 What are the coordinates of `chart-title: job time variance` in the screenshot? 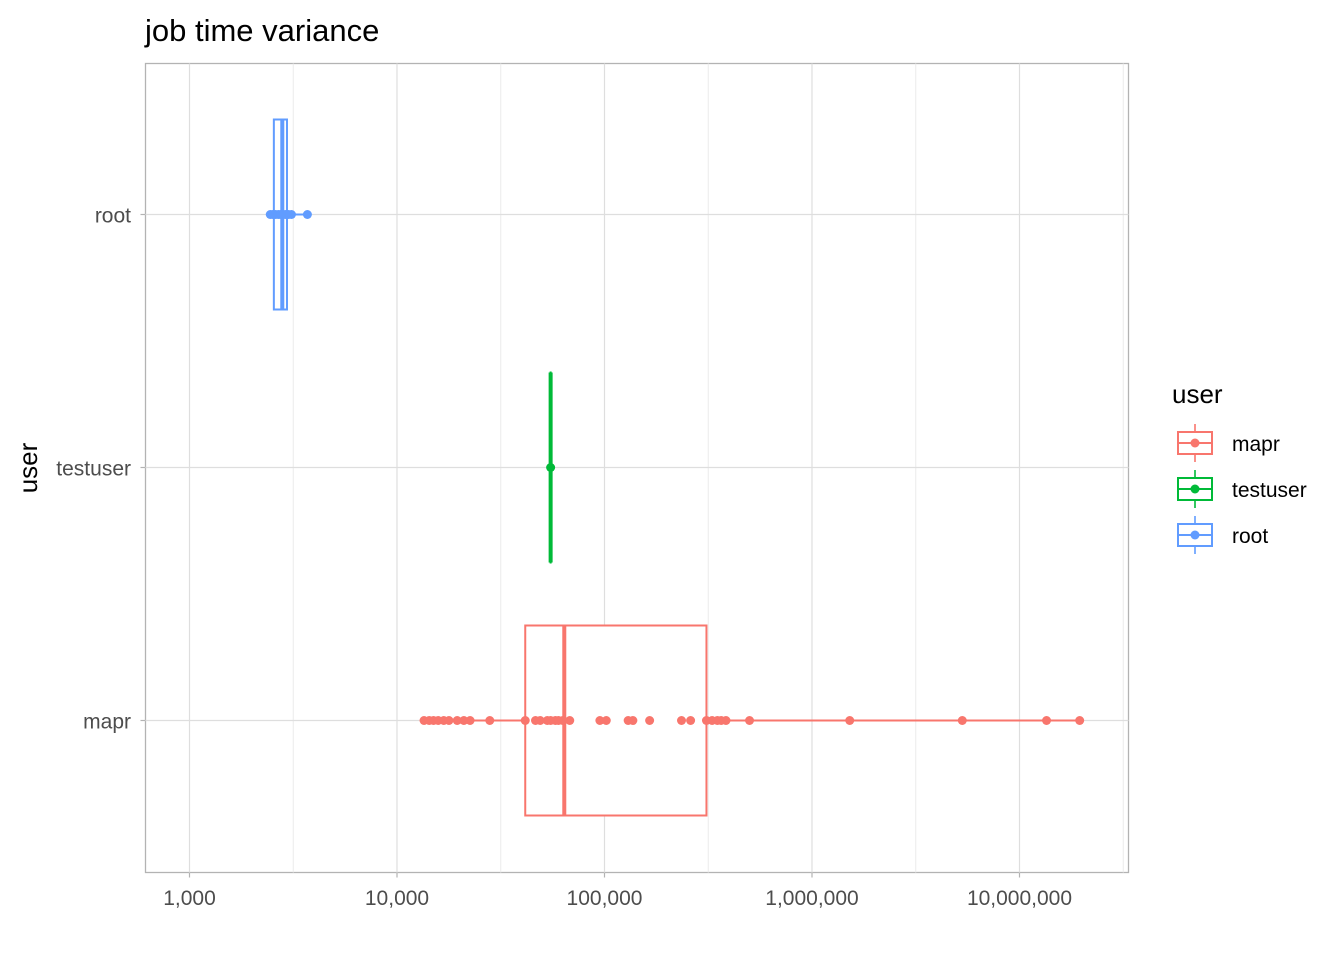 It's located at (261, 30).